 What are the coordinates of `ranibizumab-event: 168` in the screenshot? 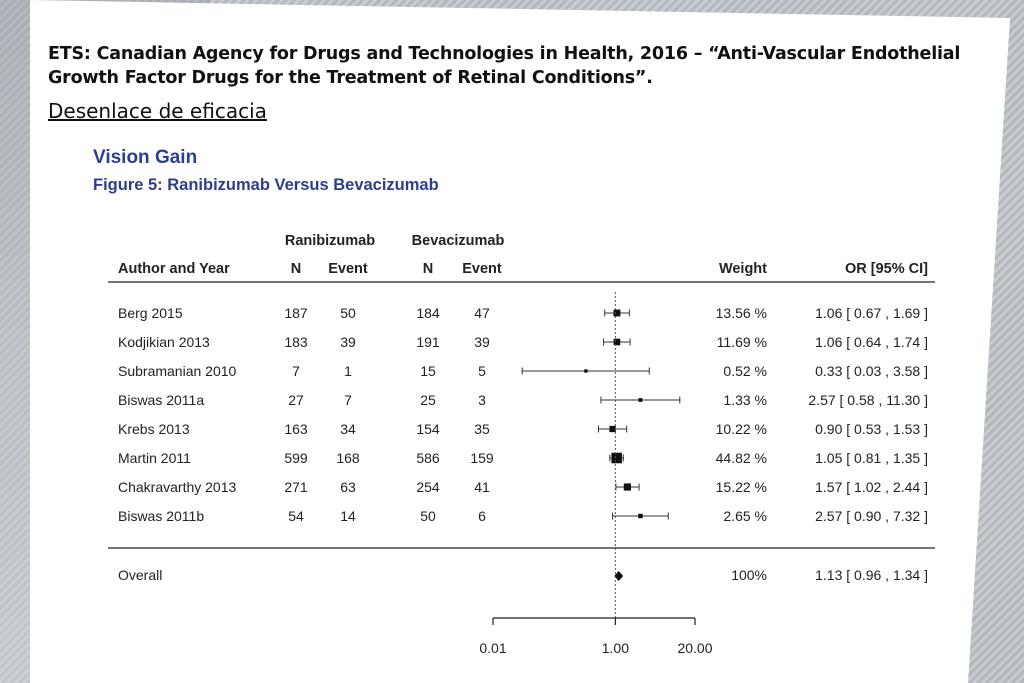 It's located at (348, 458).